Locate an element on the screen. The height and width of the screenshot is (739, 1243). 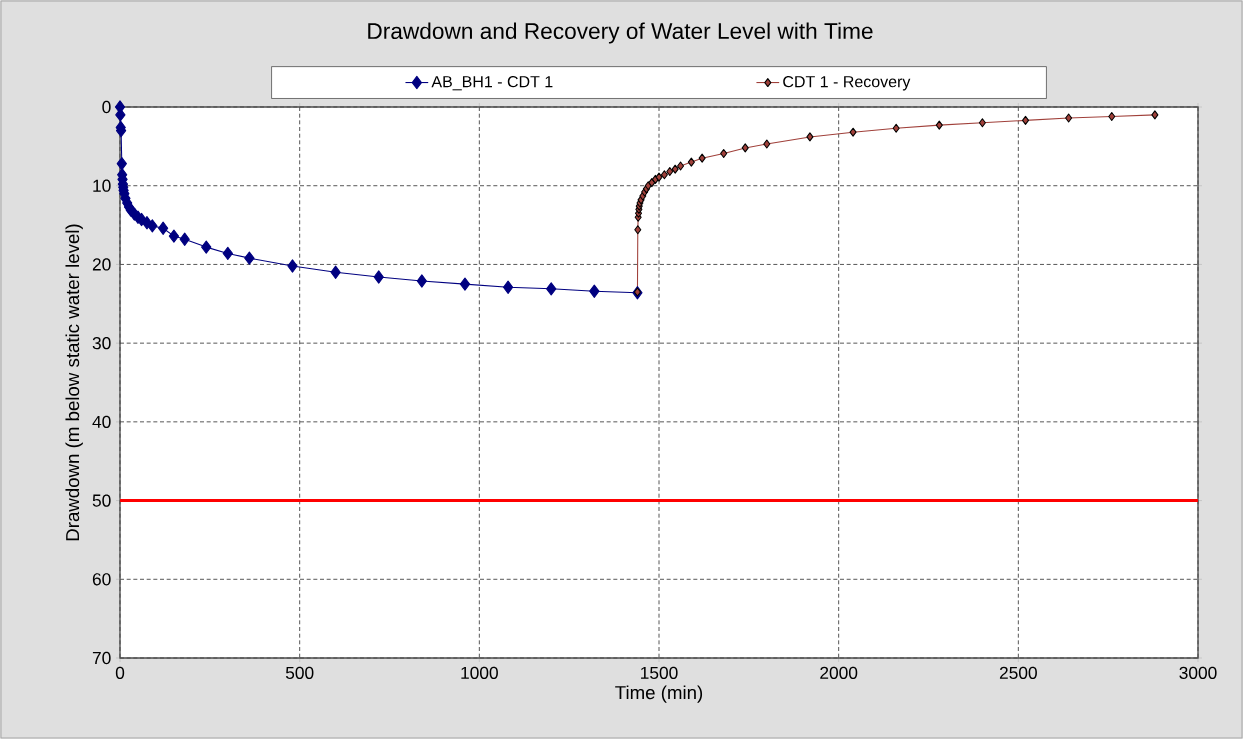
x-tick-label: 1500 is located at coordinates (659, 672).